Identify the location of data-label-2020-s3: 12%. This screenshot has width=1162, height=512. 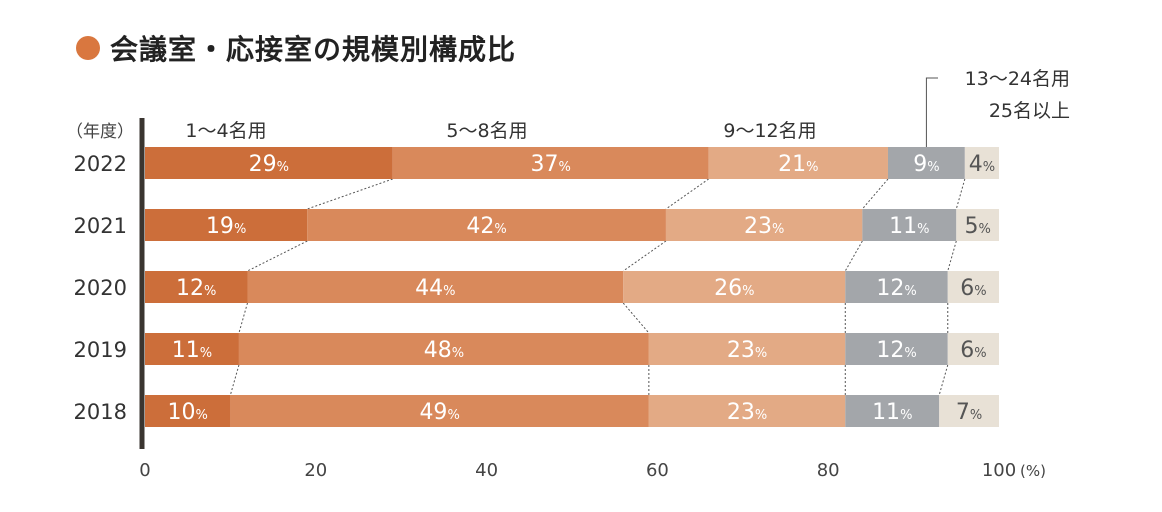
(896, 288).